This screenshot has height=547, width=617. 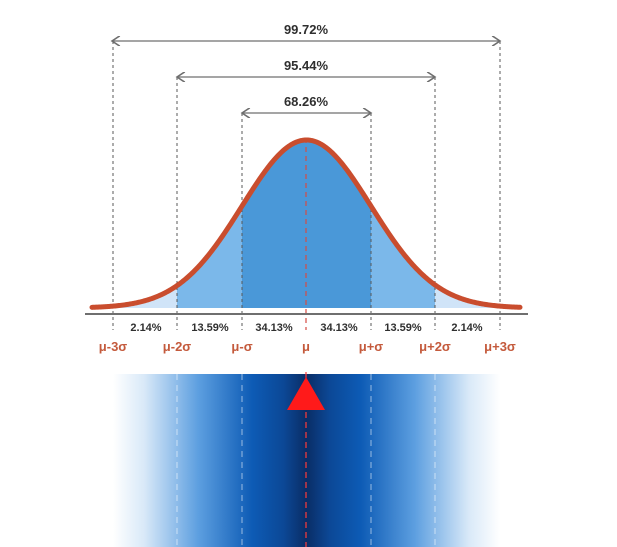 What do you see at coordinates (241, 346) in the screenshot?
I see `sigma-axis-label: μ-σ` at bounding box center [241, 346].